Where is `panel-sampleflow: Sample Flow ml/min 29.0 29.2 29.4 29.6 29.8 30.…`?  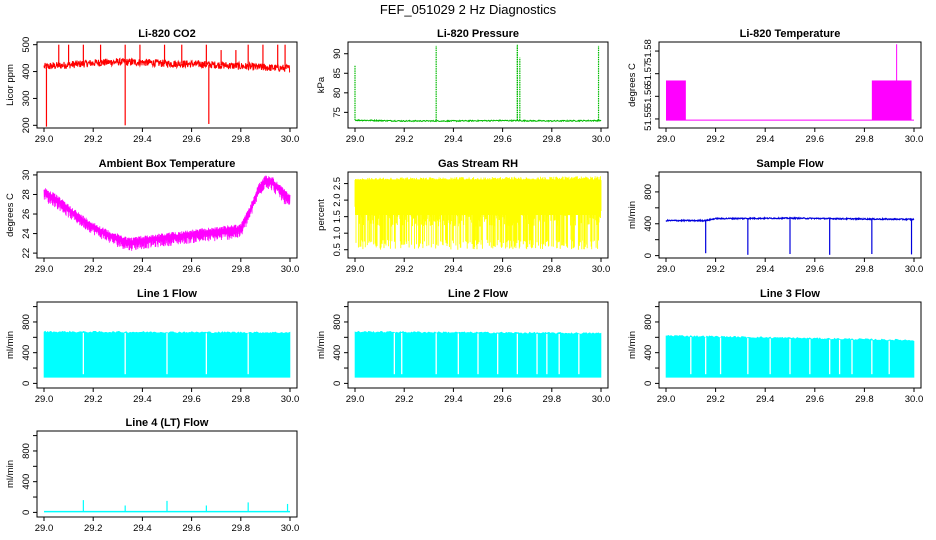 panel-sampleflow: Sample Flow ml/min 29.0 29.2 29.4 29.6 29.8 30.… is located at coordinates (775, 216).